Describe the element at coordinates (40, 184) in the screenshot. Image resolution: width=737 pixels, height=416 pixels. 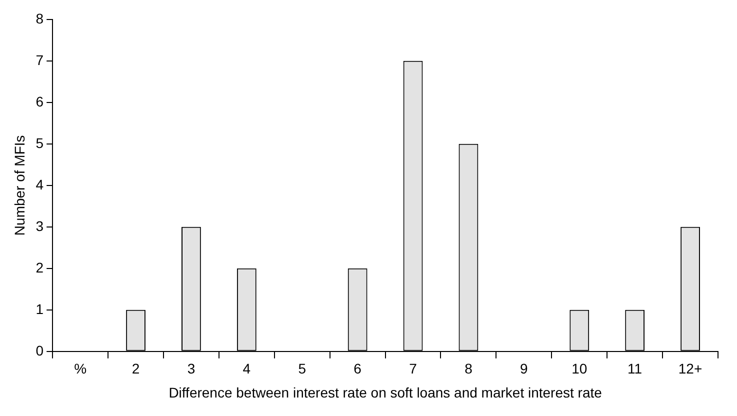
I see `y-tick-label: 4` at that location.